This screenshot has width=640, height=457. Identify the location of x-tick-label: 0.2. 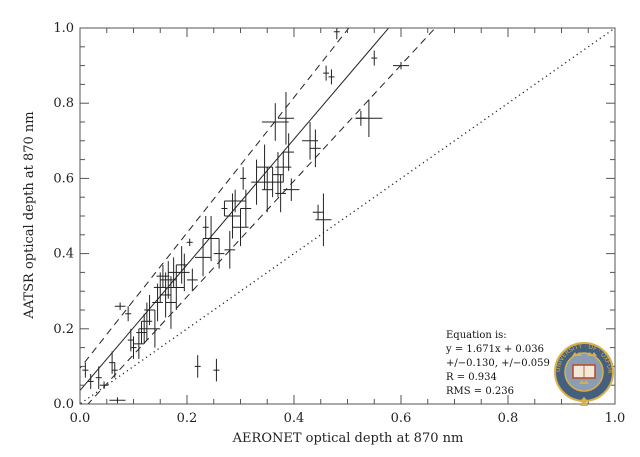
(187, 418).